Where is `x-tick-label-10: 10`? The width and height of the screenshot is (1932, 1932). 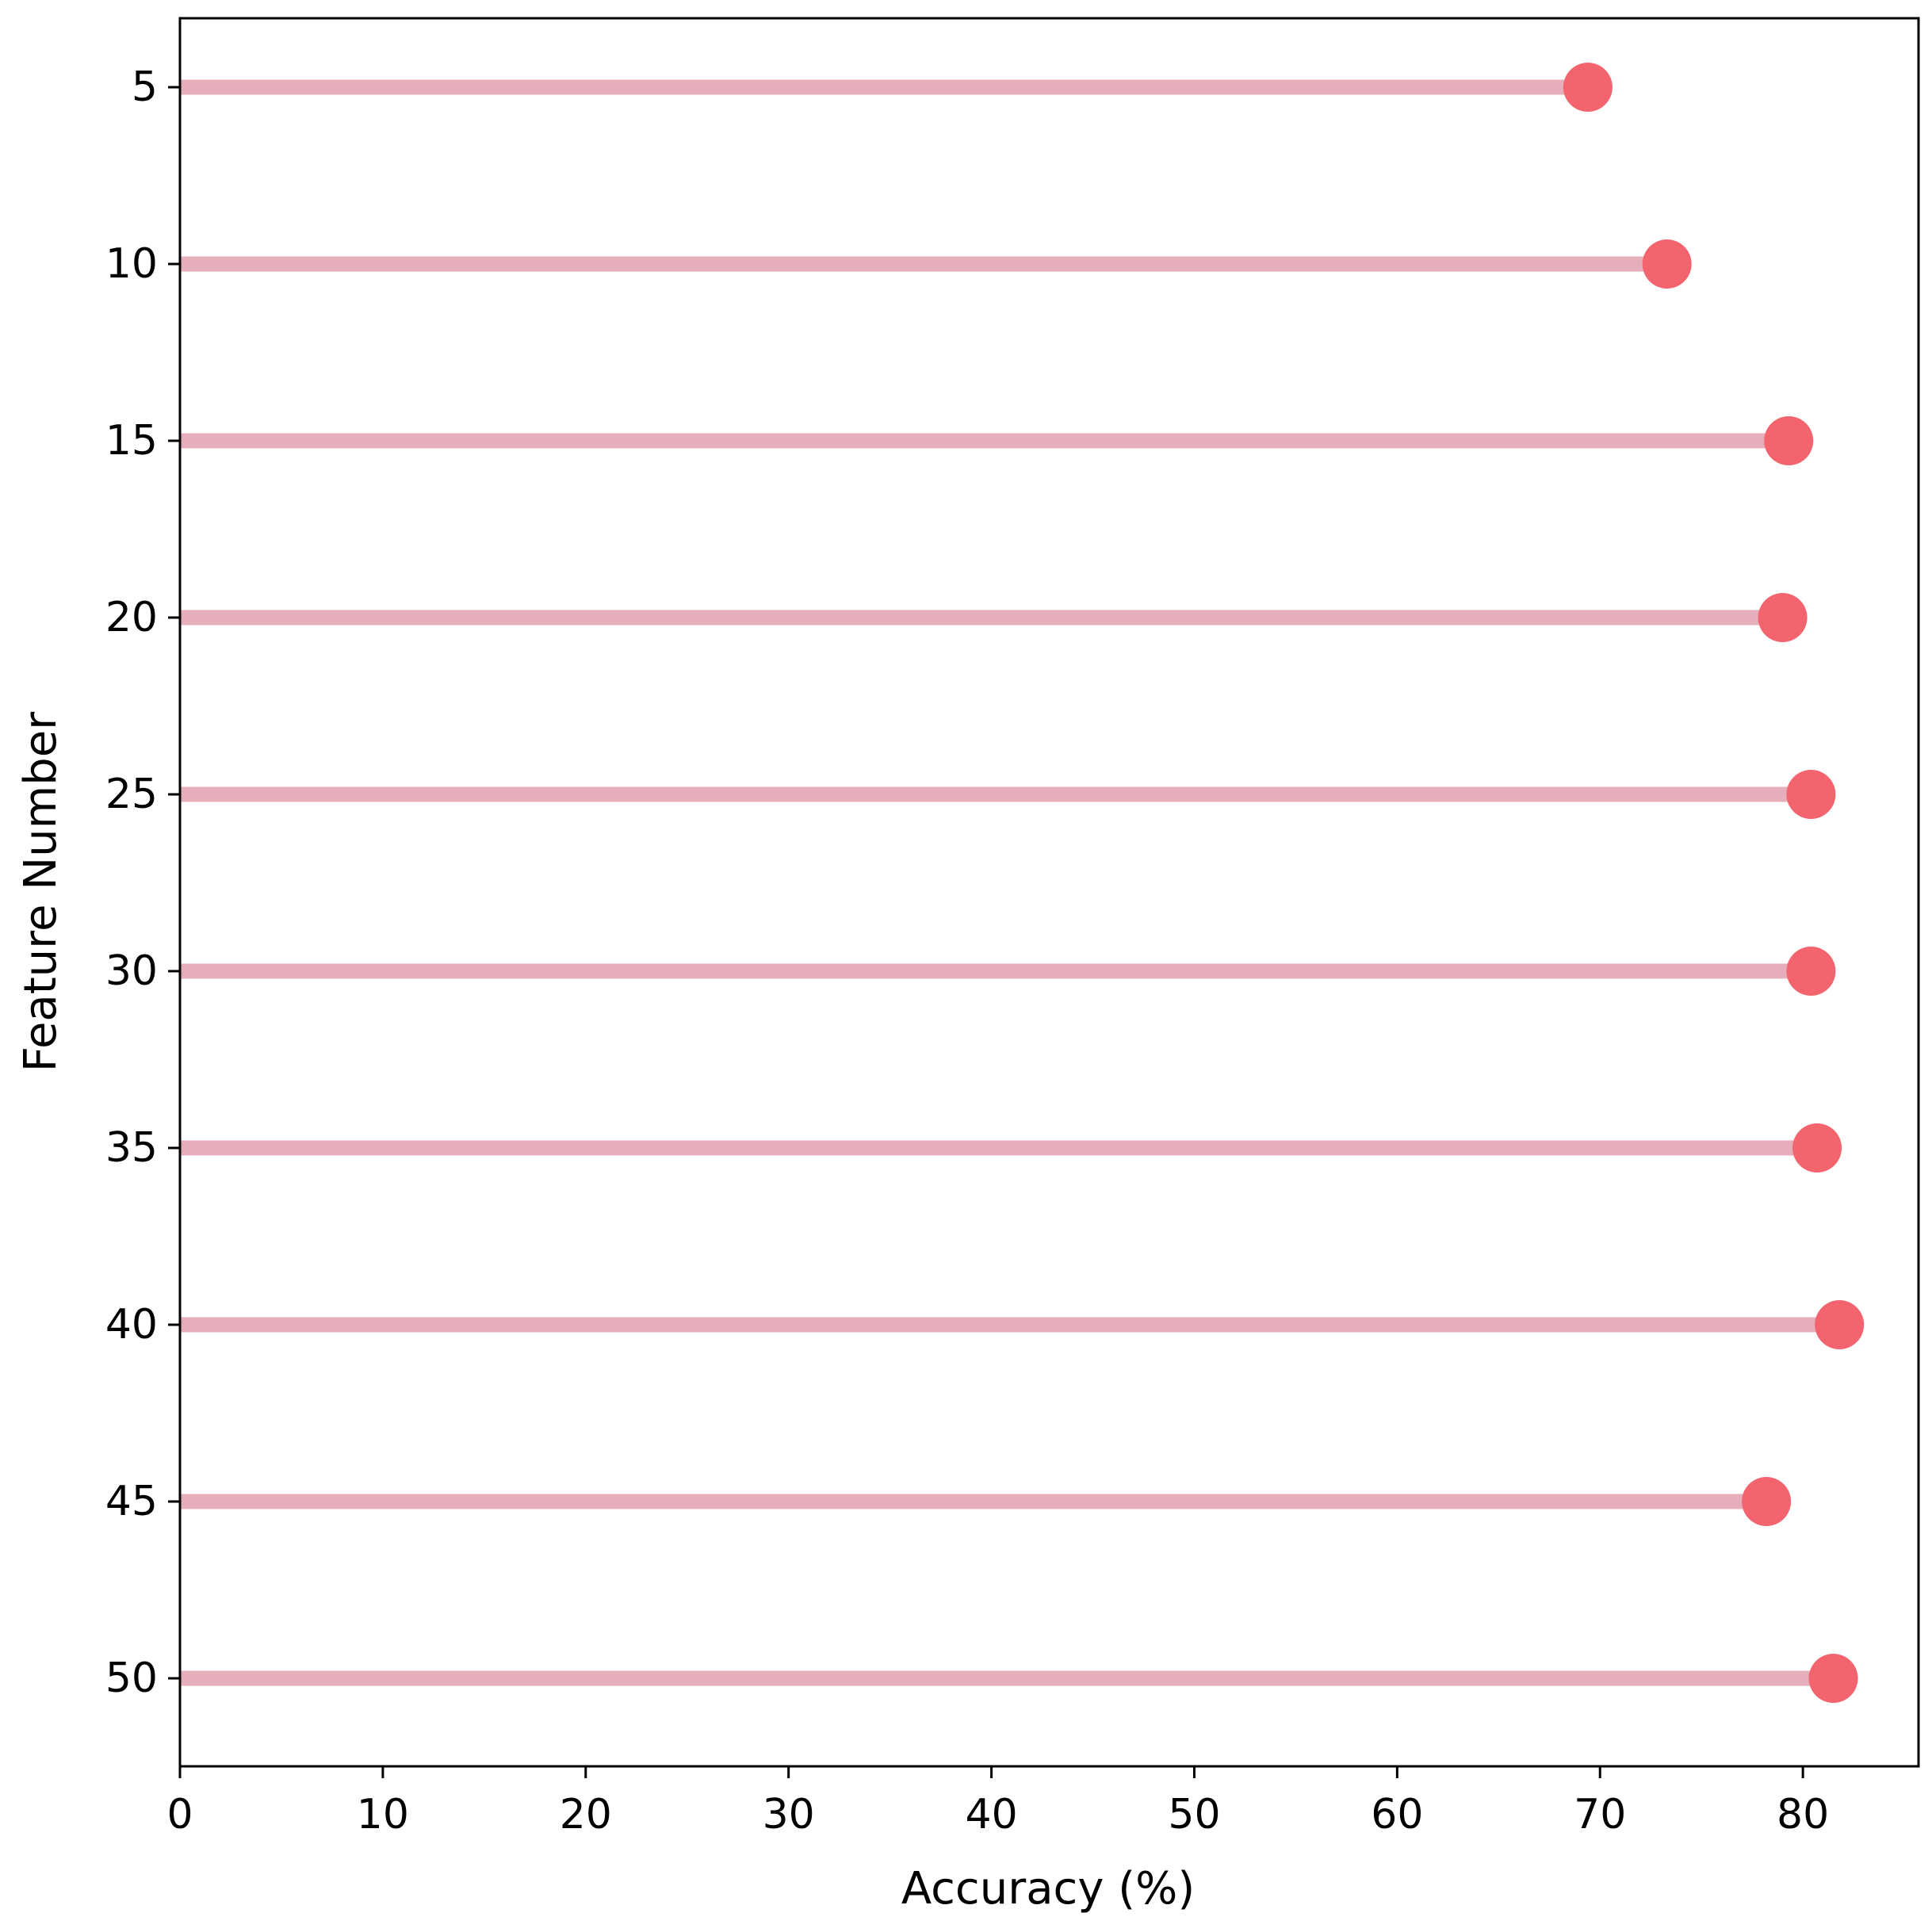 x-tick-label-10: 10 is located at coordinates (383, 1814).